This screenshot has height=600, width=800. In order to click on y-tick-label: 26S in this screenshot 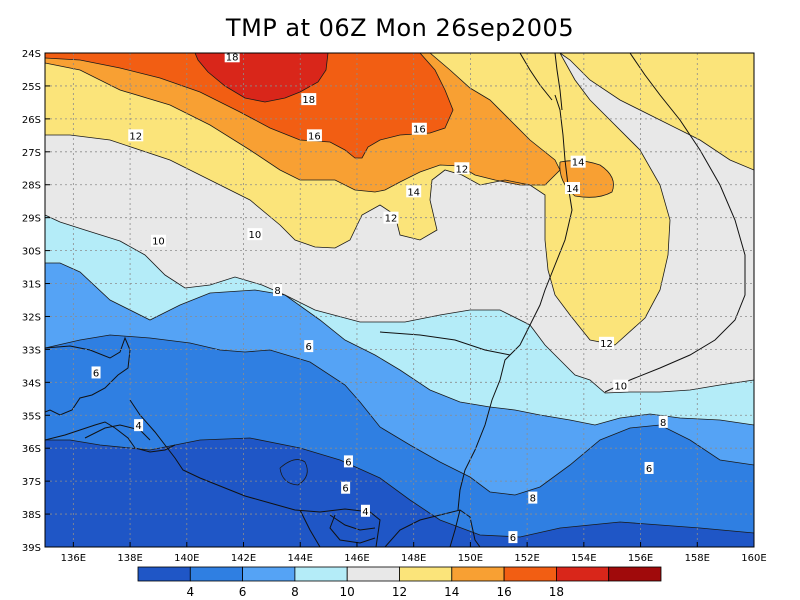, I will do `click(31, 120)`.